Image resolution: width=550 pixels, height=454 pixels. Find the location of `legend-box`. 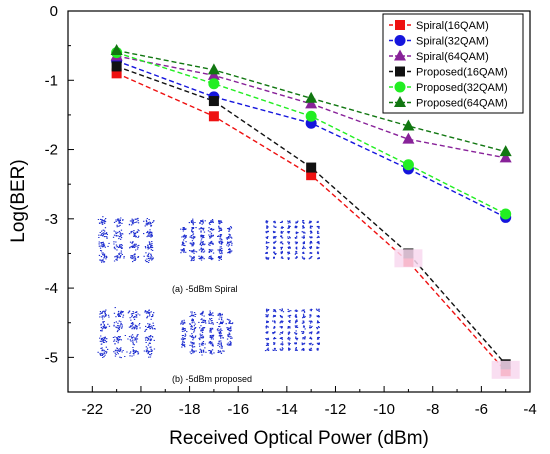

legend-box is located at coordinates (453, 63).